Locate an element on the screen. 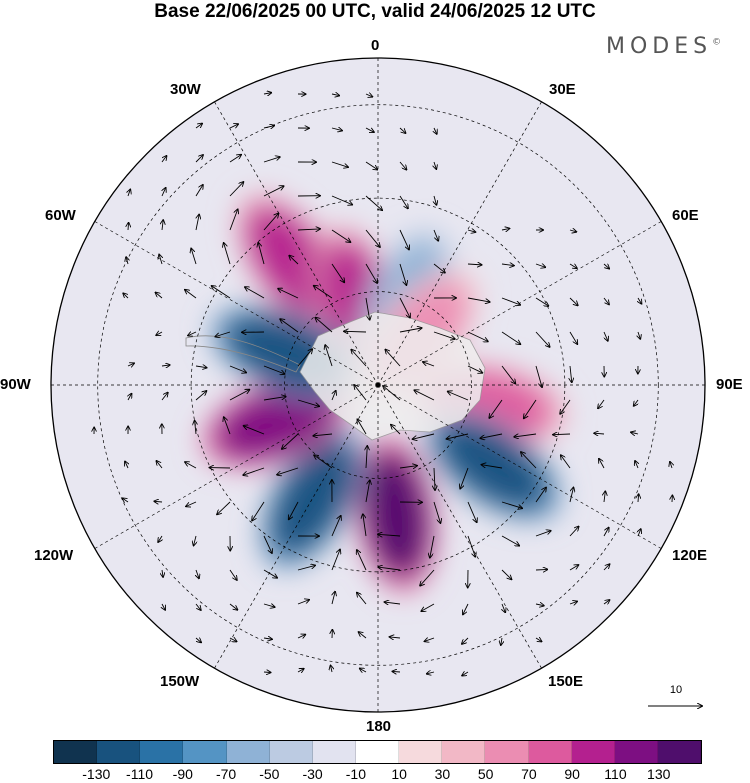 The height and width of the screenshot is (783, 750). anomaly-level is located at coordinates (312, 498).